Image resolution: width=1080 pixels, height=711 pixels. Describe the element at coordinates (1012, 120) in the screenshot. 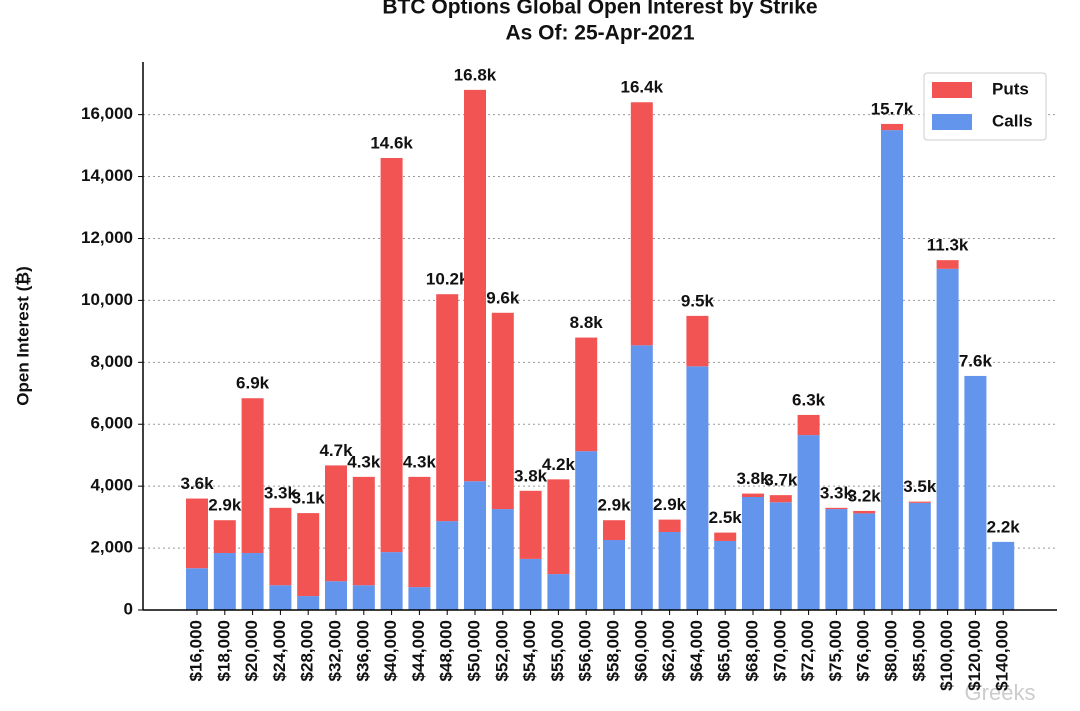

I see `legend-label: Calls` at that location.